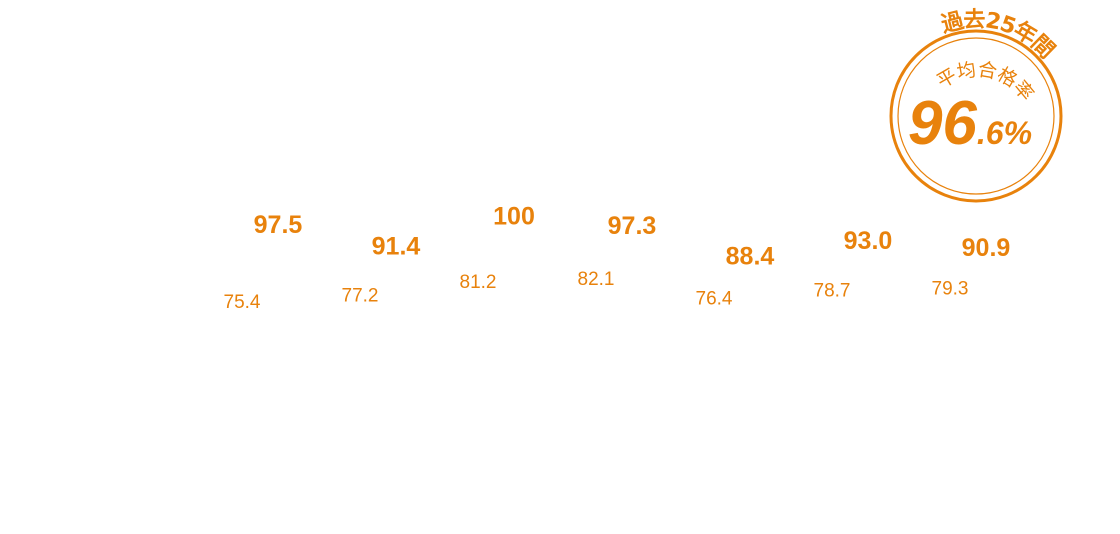 This screenshot has width=1120, height=534. Describe the element at coordinates (596, 279) in the screenshot. I see `value-label: 82.1` at that location.